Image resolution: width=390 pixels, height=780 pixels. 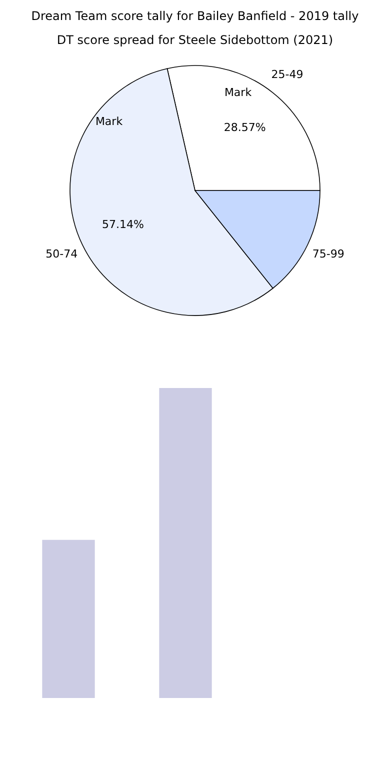 What do you see at coordinates (328, 254) in the screenshot?
I see `slice-label: 75-99` at bounding box center [328, 254].